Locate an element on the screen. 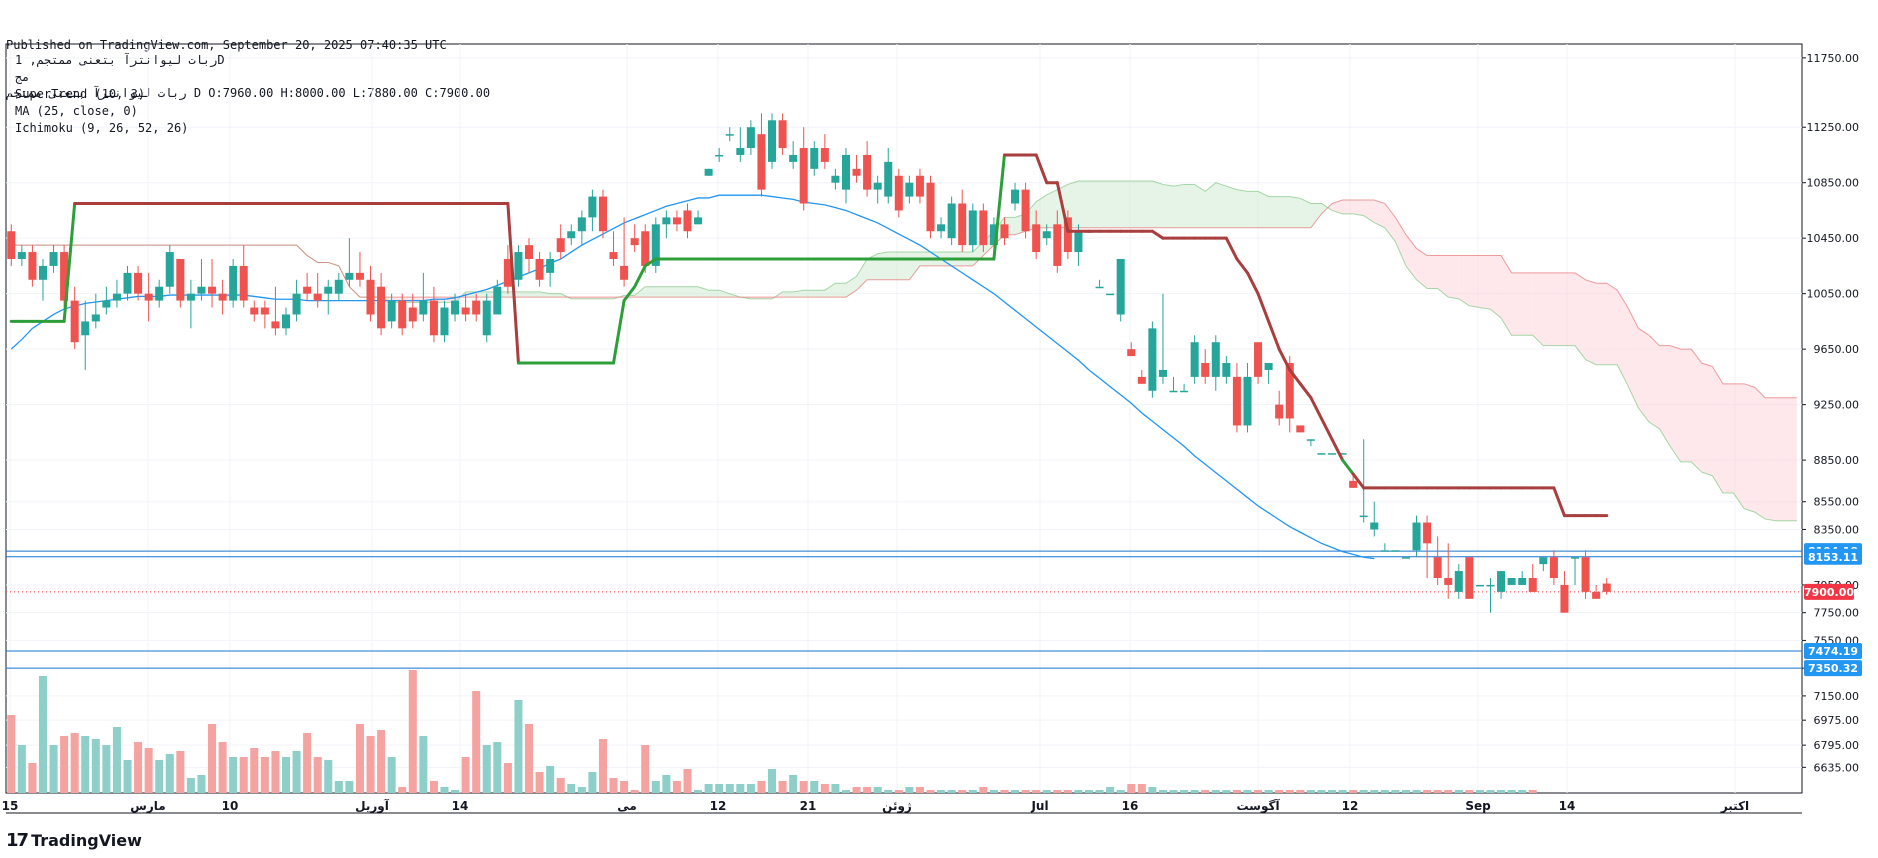  legend-ma: MA (25, close, 0) is located at coordinates (76, 111).